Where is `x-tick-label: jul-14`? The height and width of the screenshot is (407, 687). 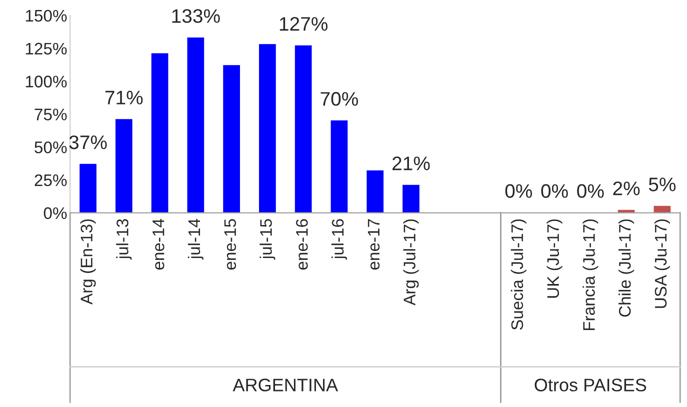 x-tick-label: jul-14 is located at coordinates (196, 239).